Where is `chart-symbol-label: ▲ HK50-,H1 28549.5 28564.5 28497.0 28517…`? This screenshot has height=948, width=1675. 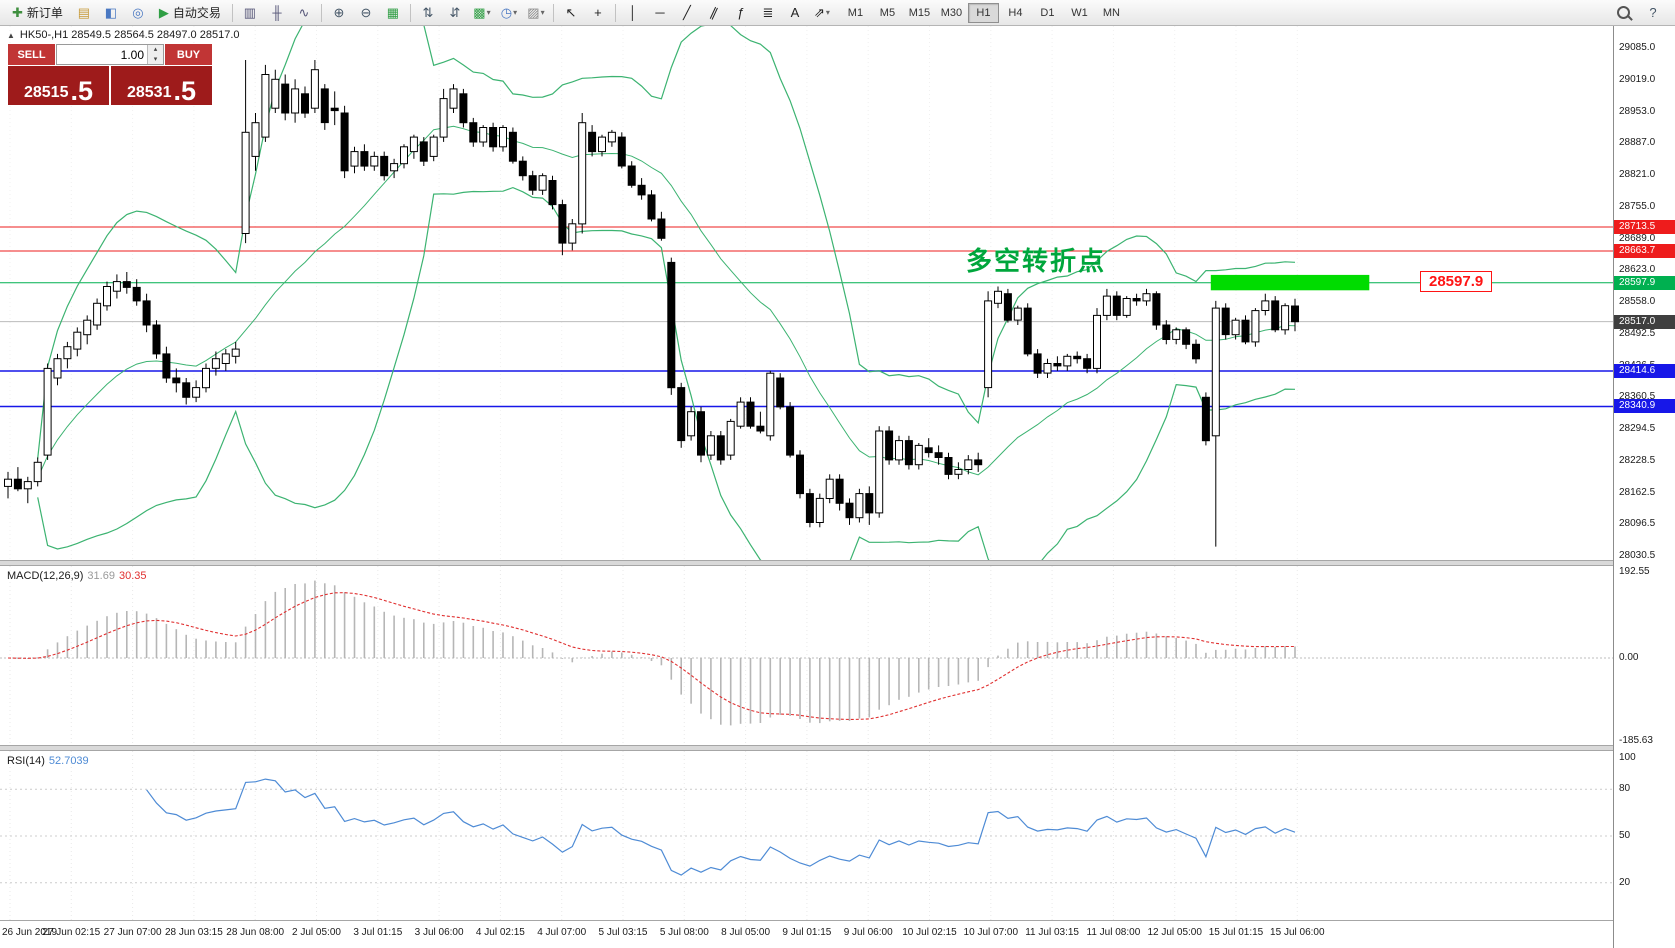 chart-symbol-label: ▲ HK50-,H1 28549.5 28564.5 28497.0 28517… is located at coordinates (123, 35).